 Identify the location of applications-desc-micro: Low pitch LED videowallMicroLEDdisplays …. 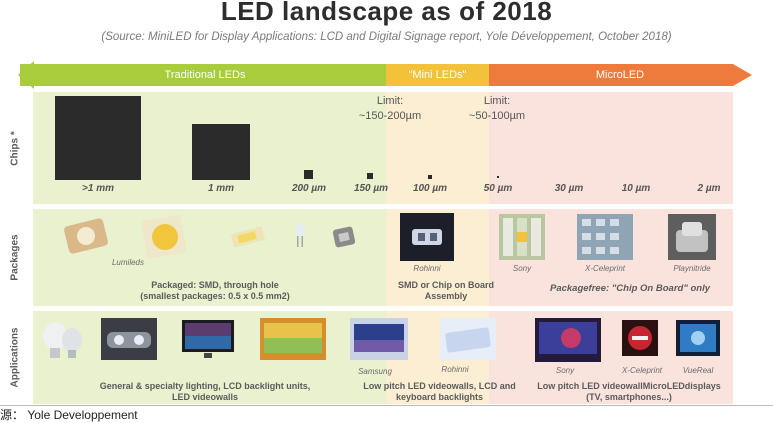
(629, 391).